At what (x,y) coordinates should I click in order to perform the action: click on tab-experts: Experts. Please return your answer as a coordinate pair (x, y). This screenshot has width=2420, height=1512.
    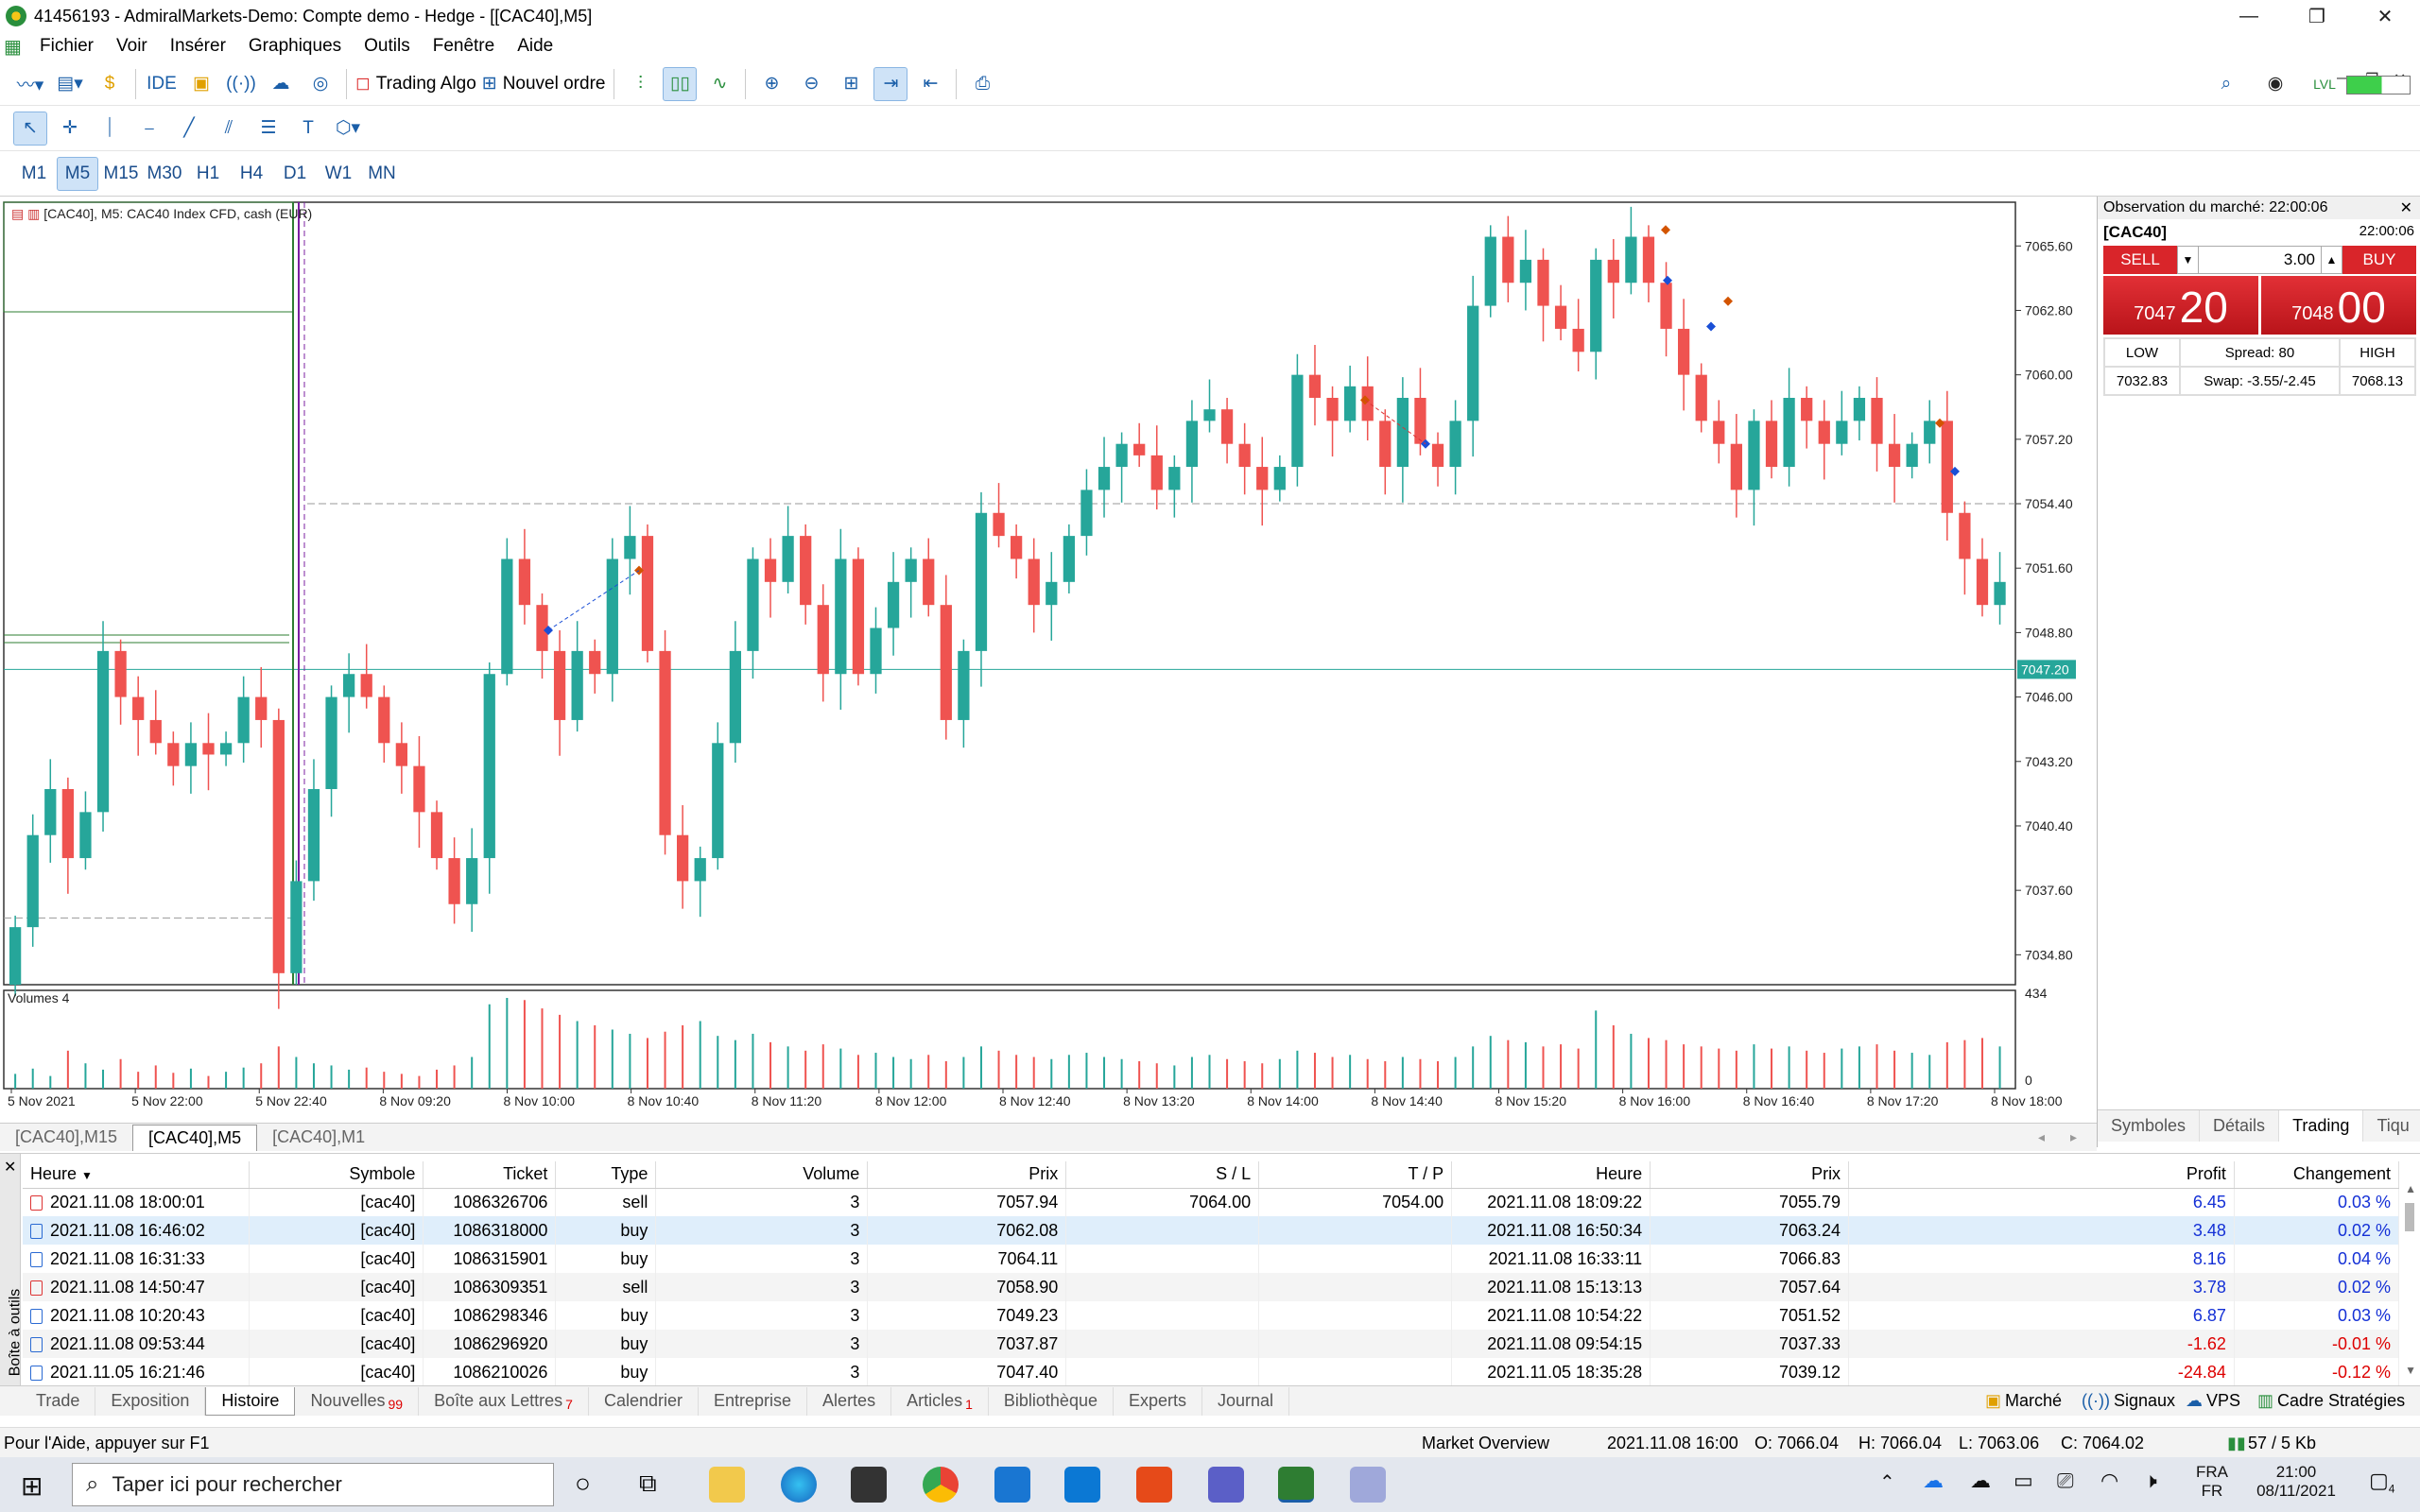
    Looking at the image, I should click on (1158, 1401).